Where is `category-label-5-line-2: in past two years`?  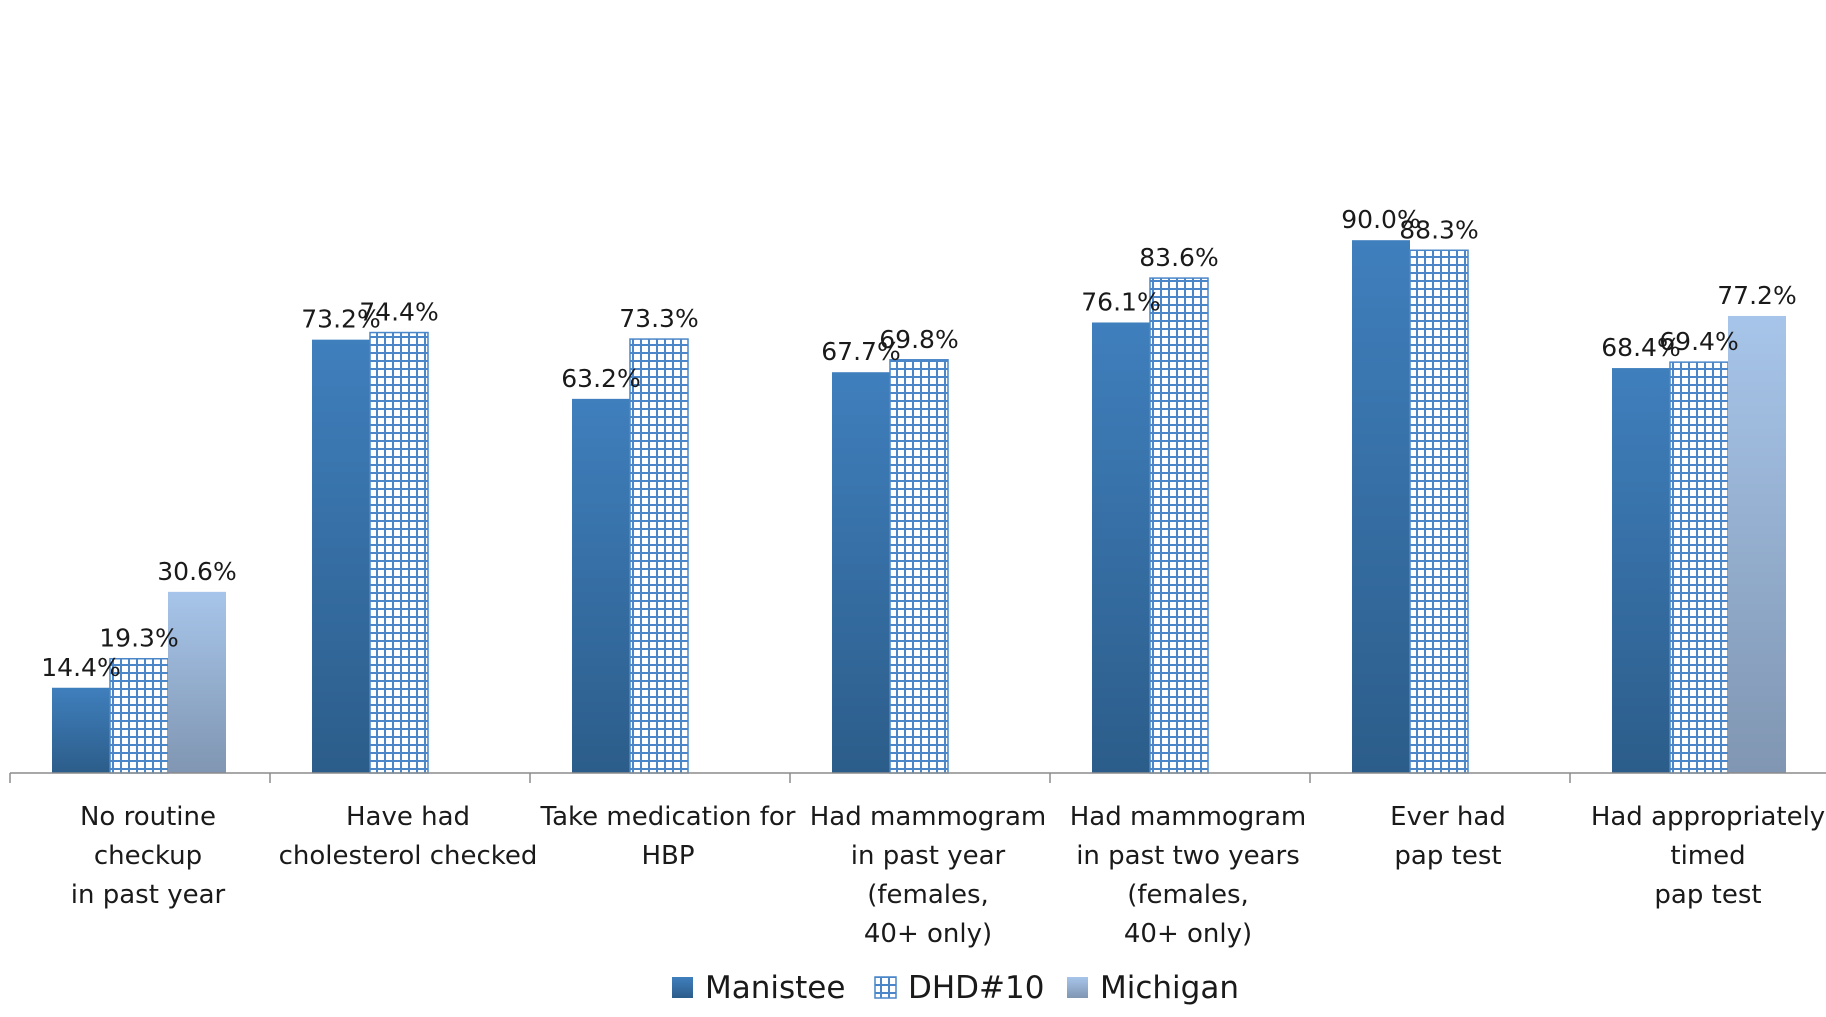 category-label-5-line-2: in past two years is located at coordinates (1188, 856).